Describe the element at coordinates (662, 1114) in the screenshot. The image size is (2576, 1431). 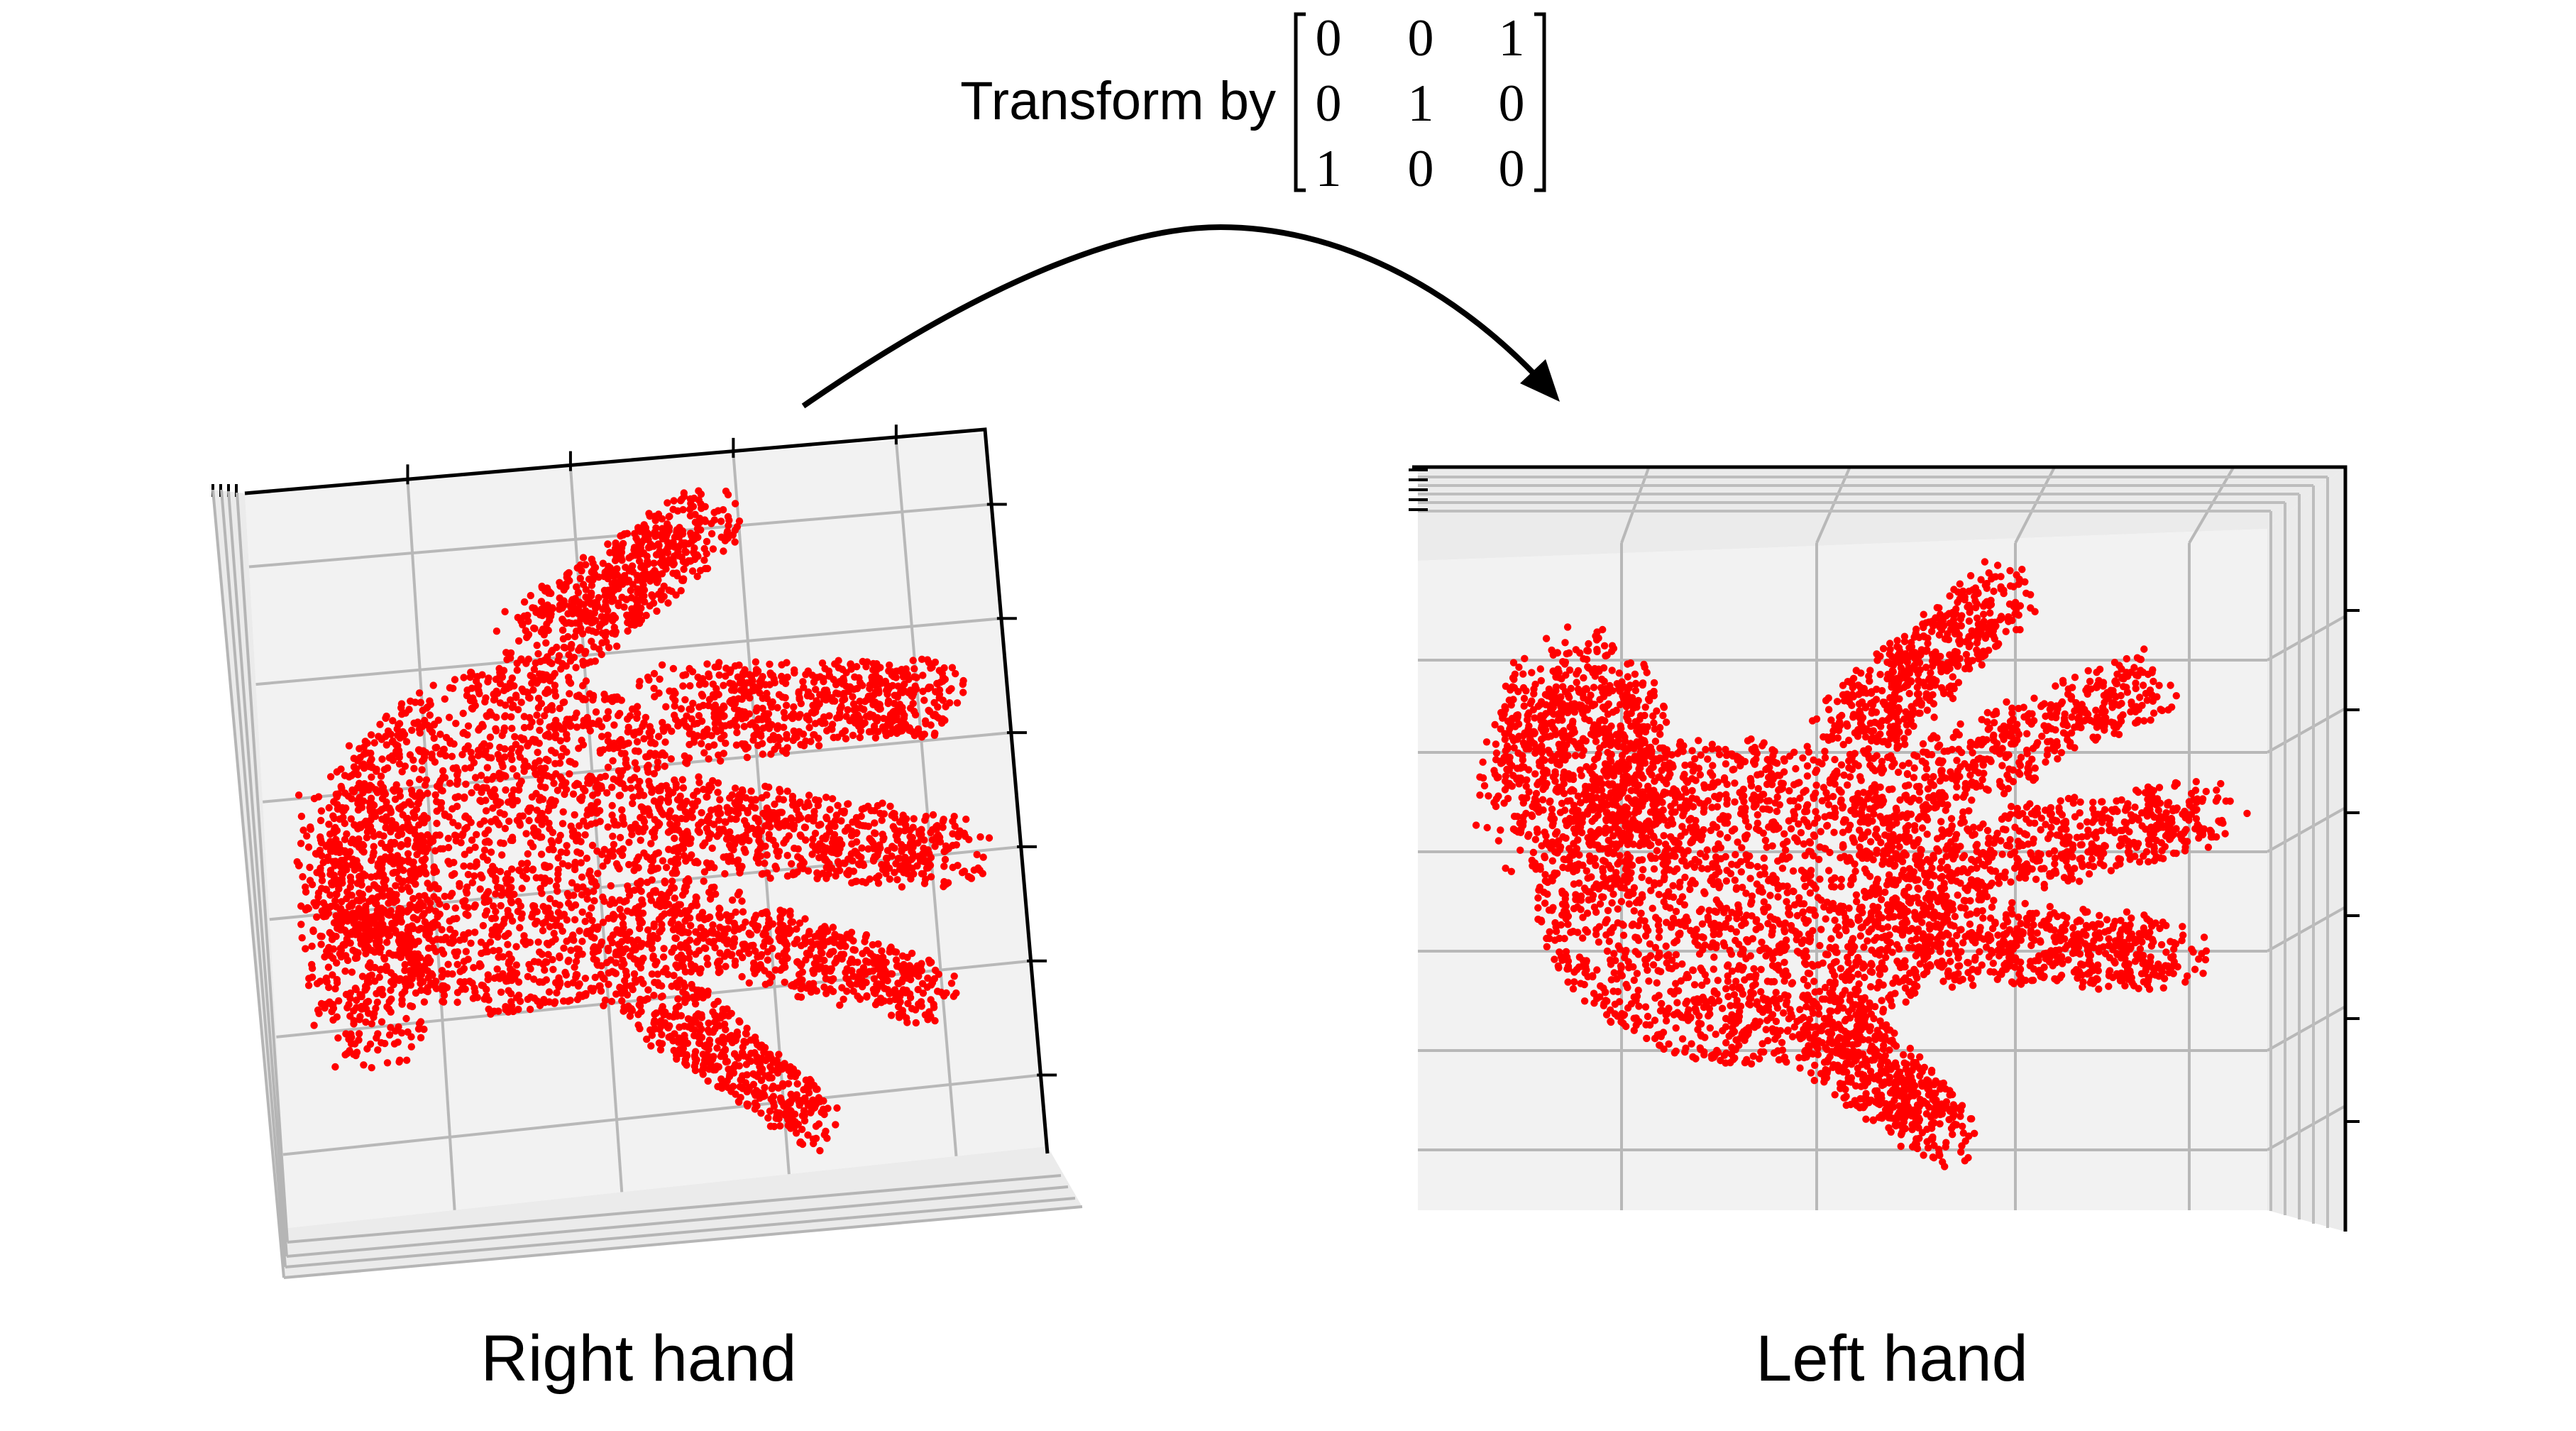
I see `grid-line` at that location.